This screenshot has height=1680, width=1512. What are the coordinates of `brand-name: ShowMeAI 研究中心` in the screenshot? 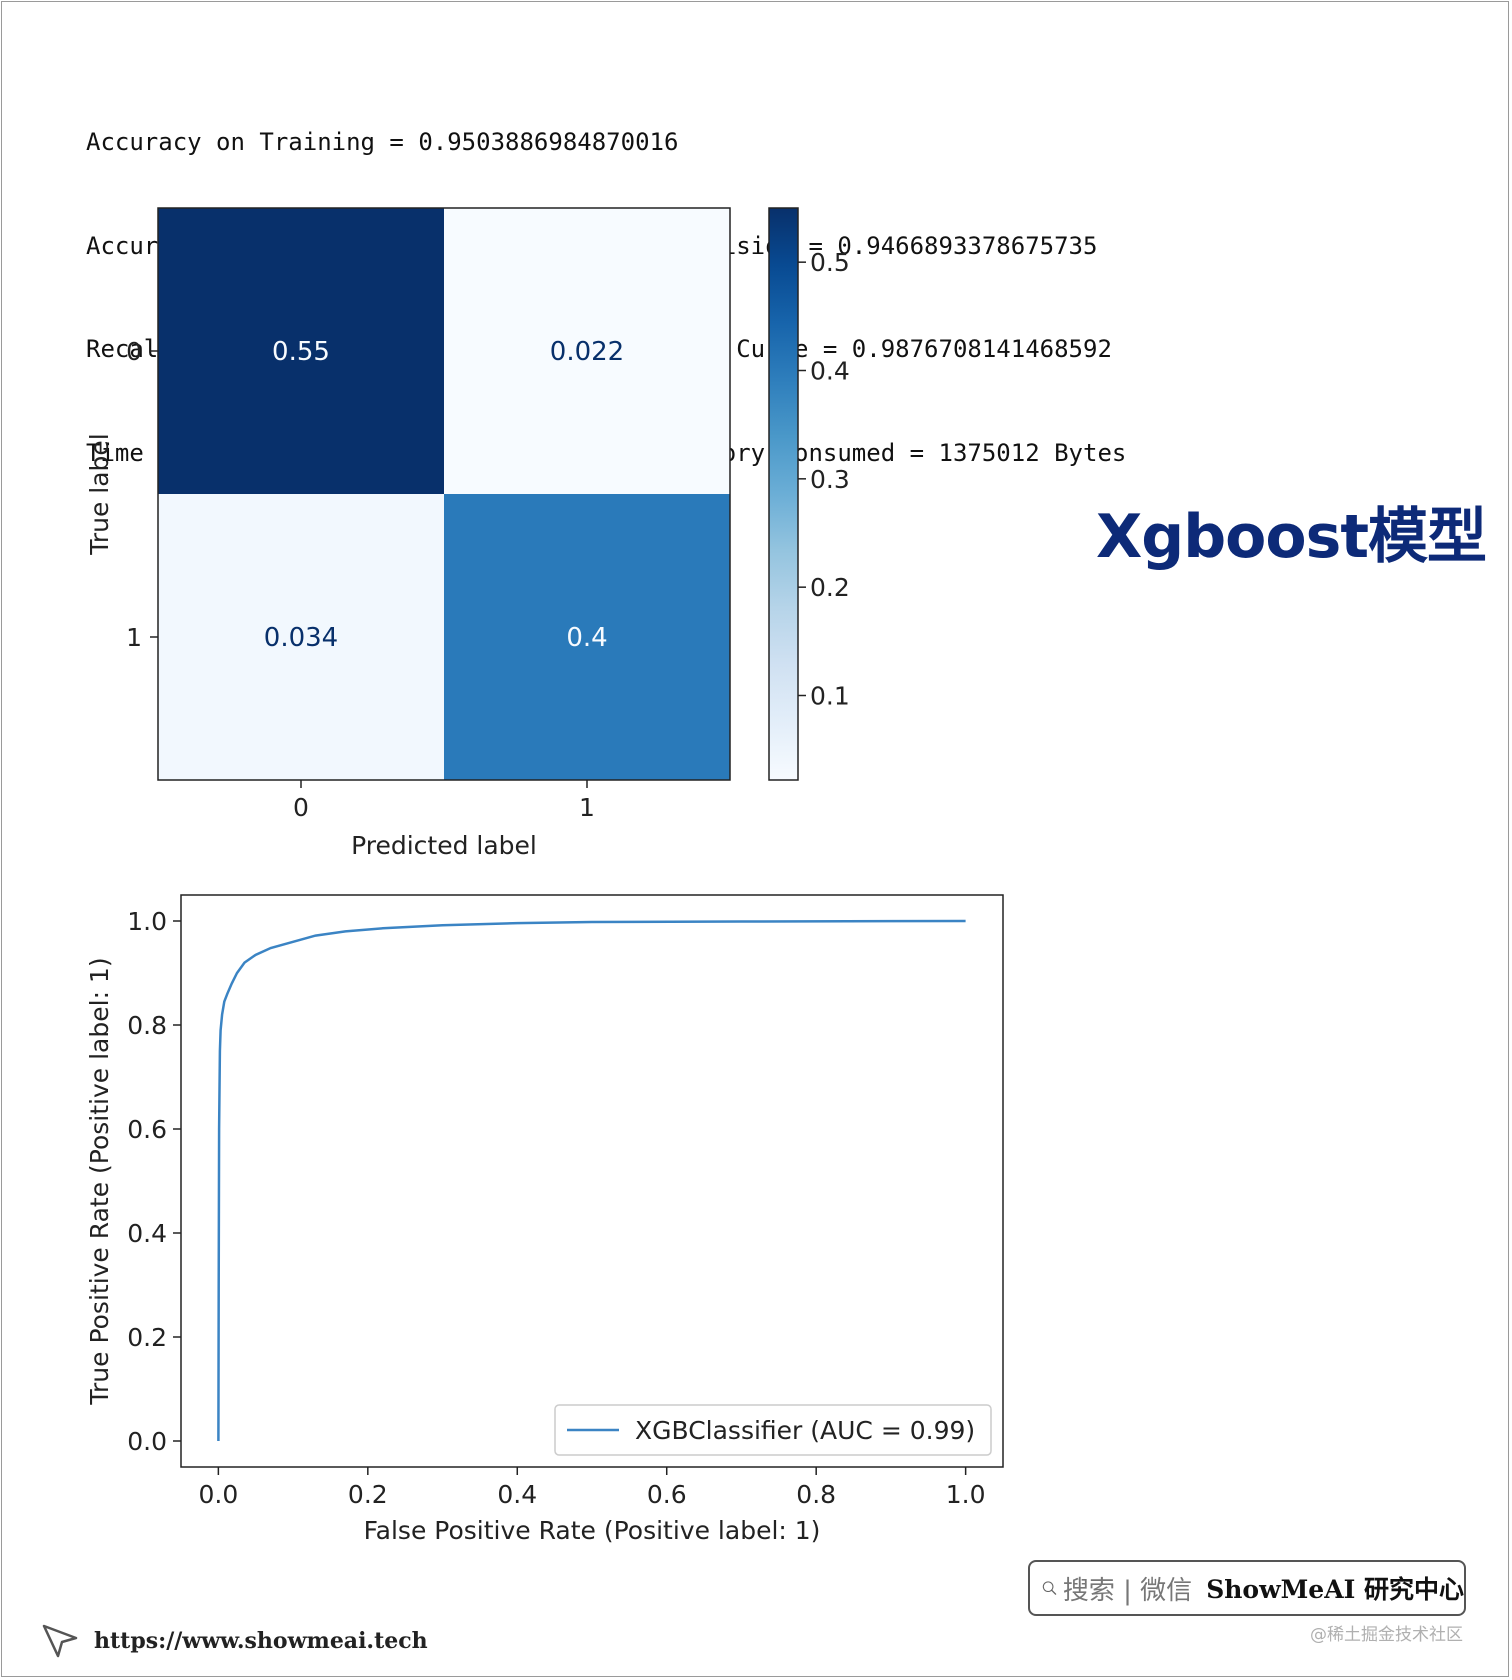 It's located at (1335, 1589).